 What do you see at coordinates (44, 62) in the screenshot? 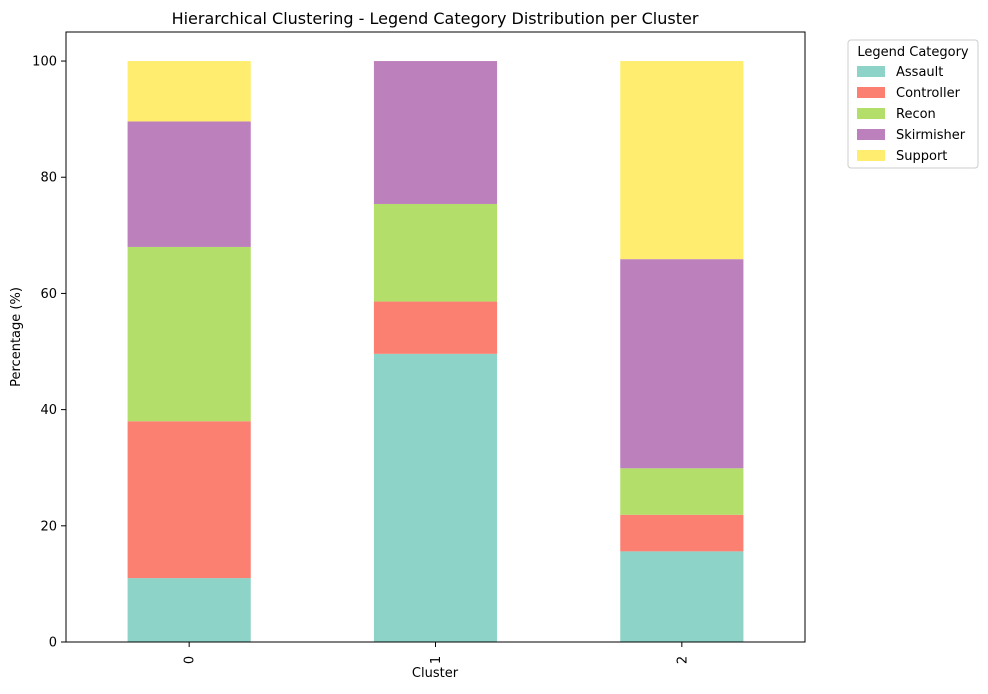
I see `y-tick-label: 100` at bounding box center [44, 62].